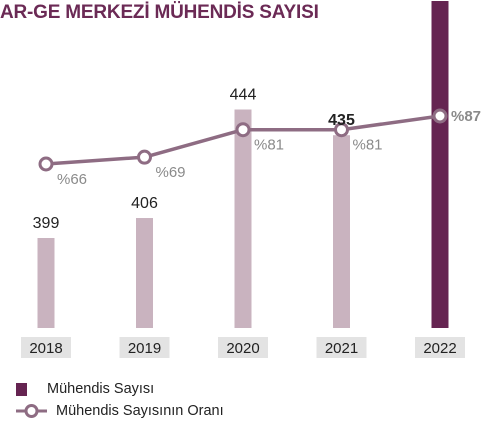  Describe the element at coordinates (31, 411) in the screenshot. I see `legend-line-marker-icon` at that location.